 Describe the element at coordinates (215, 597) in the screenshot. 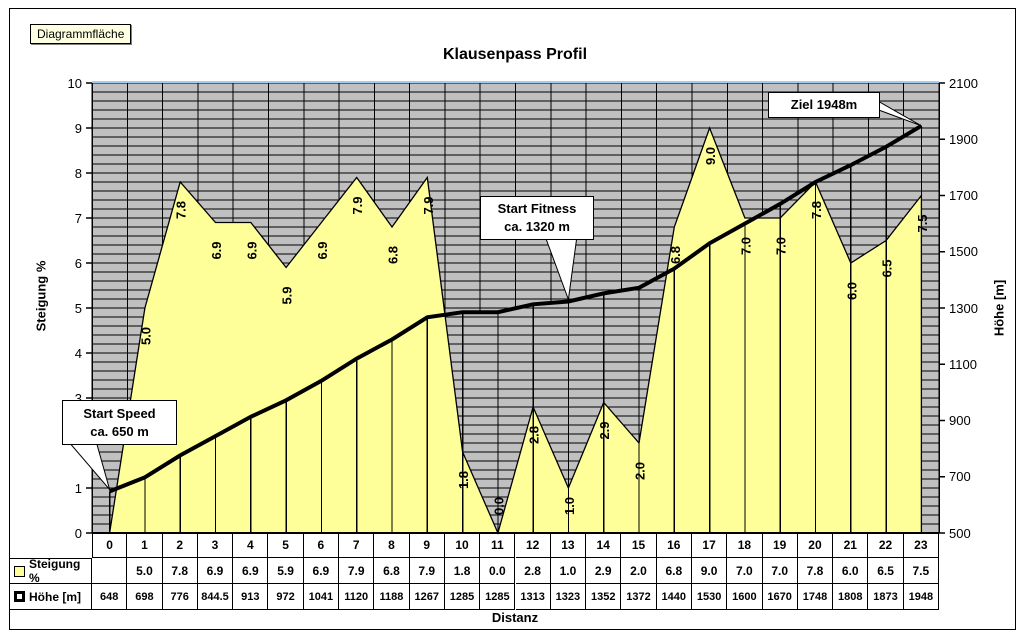

I see `table-cell: 844.5` at that location.